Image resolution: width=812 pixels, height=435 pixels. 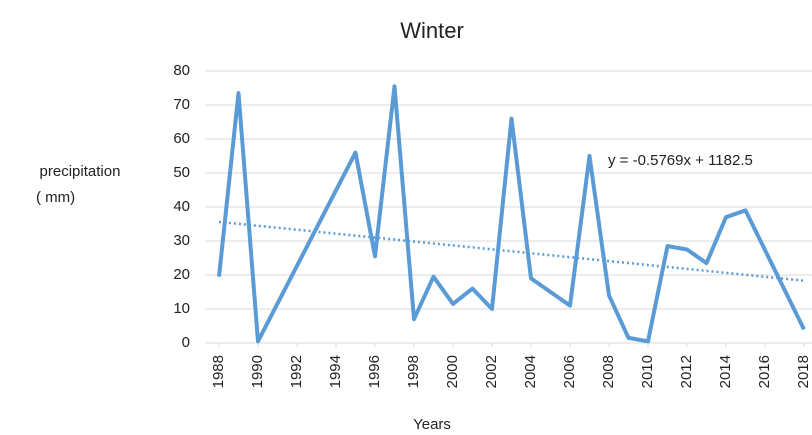 What do you see at coordinates (432, 424) in the screenshot?
I see `x-axis-label: Years` at bounding box center [432, 424].